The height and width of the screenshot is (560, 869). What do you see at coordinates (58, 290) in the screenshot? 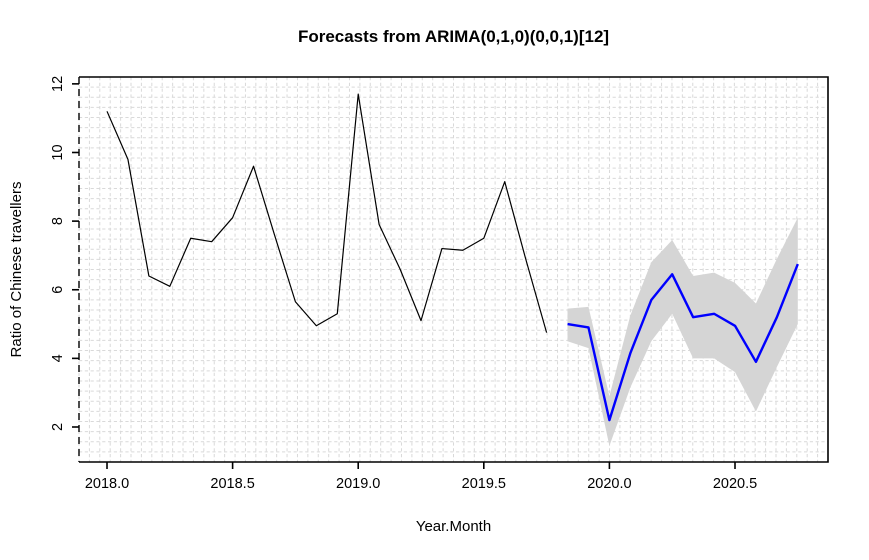
I see `y-tick-label: 6` at bounding box center [58, 290].